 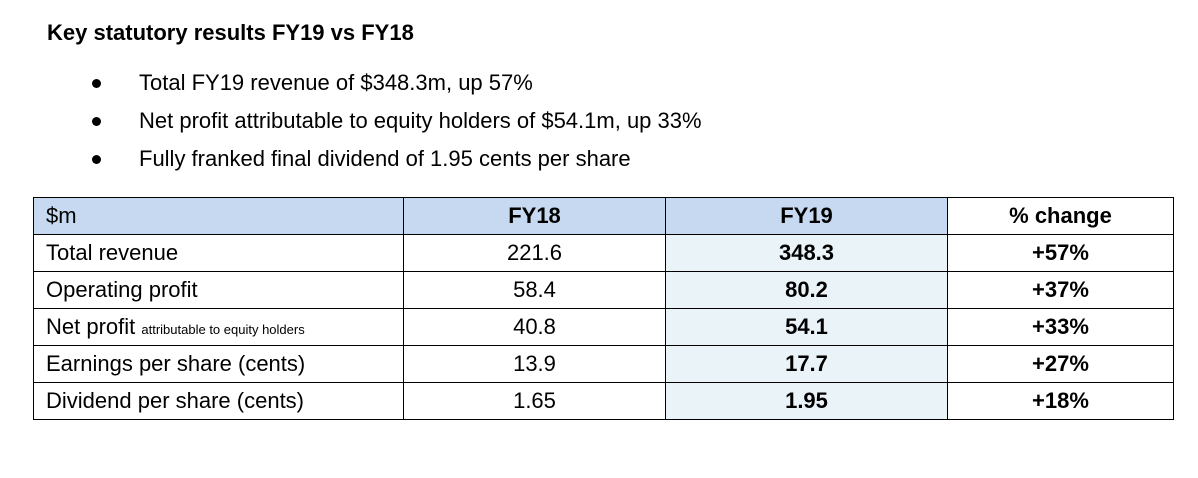 What do you see at coordinates (336, 82) in the screenshot?
I see `bullet-text: Total FY19 revenue of $348.3m, up 57%` at bounding box center [336, 82].